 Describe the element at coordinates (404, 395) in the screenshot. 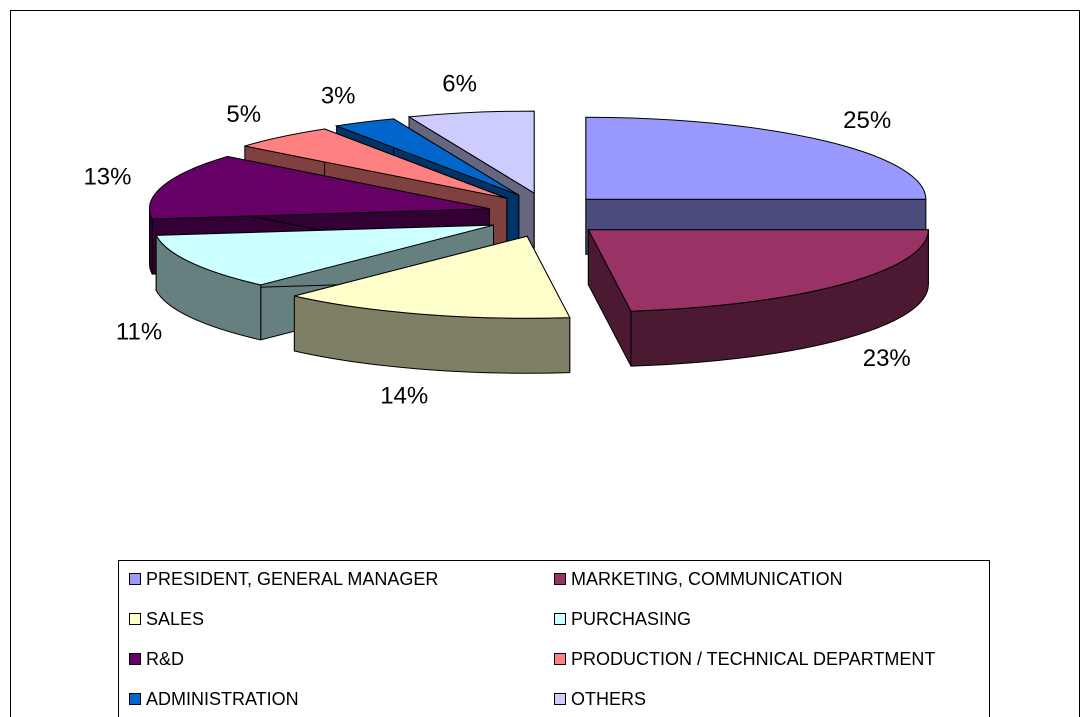

I see `data-label: 14%` at that location.